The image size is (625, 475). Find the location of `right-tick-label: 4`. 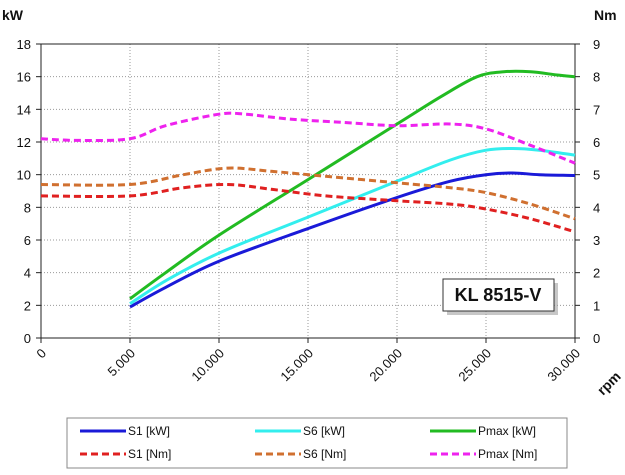

right-tick-label: 4 is located at coordinates (596, 207).